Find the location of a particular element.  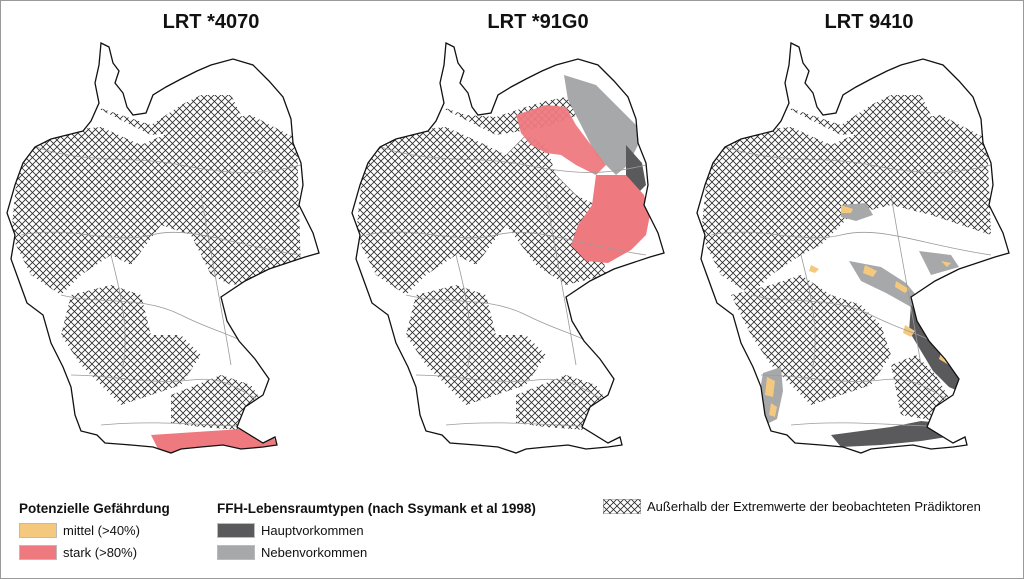

legend-item-strong: stark (>80%) is located at coordinates (78, 552).